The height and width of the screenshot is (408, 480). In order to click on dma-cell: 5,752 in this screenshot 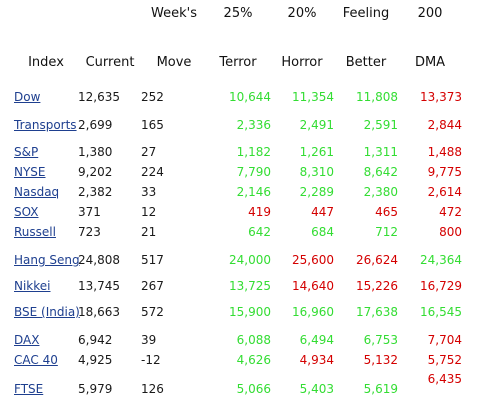, I will do `click(444, 360)`.